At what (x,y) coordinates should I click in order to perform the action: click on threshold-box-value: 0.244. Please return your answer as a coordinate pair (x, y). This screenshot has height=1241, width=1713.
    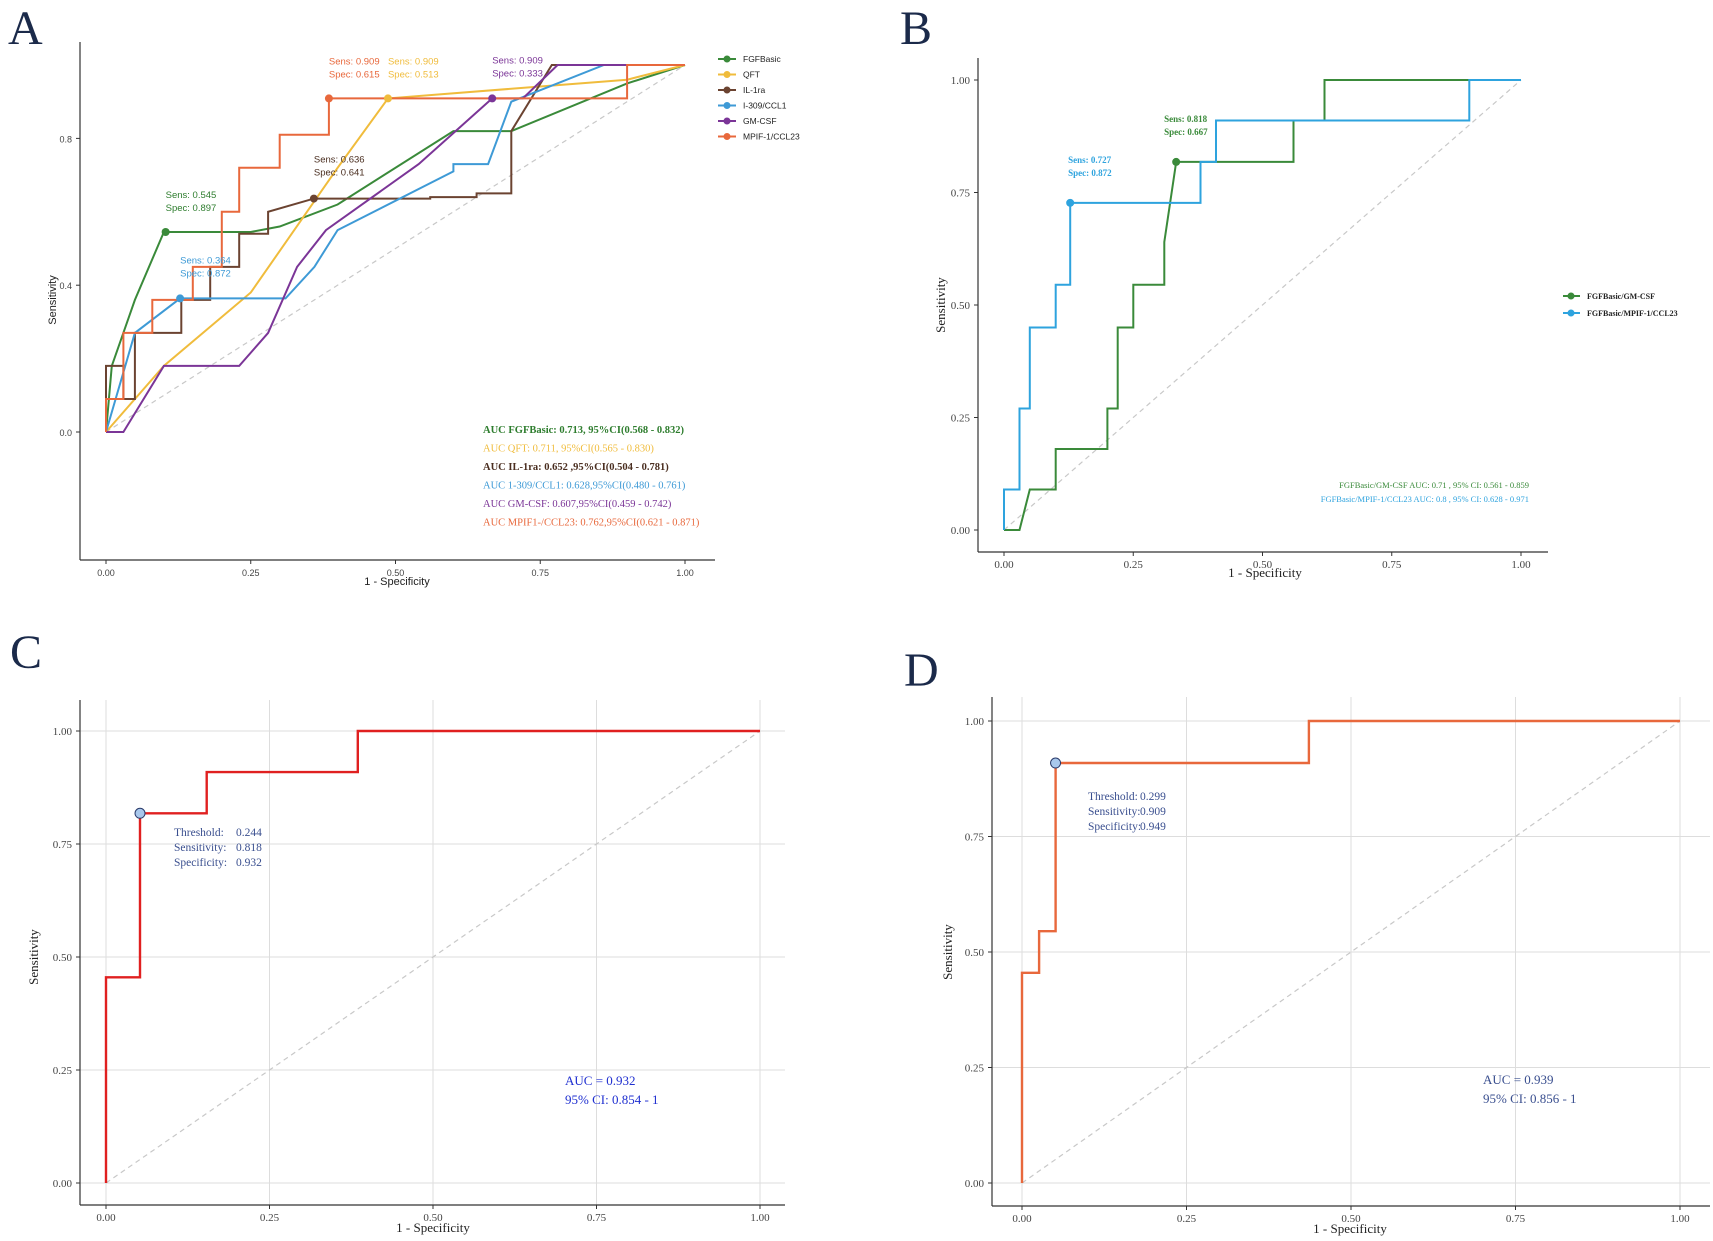
    Looking at the image, I should click on (249, 833).